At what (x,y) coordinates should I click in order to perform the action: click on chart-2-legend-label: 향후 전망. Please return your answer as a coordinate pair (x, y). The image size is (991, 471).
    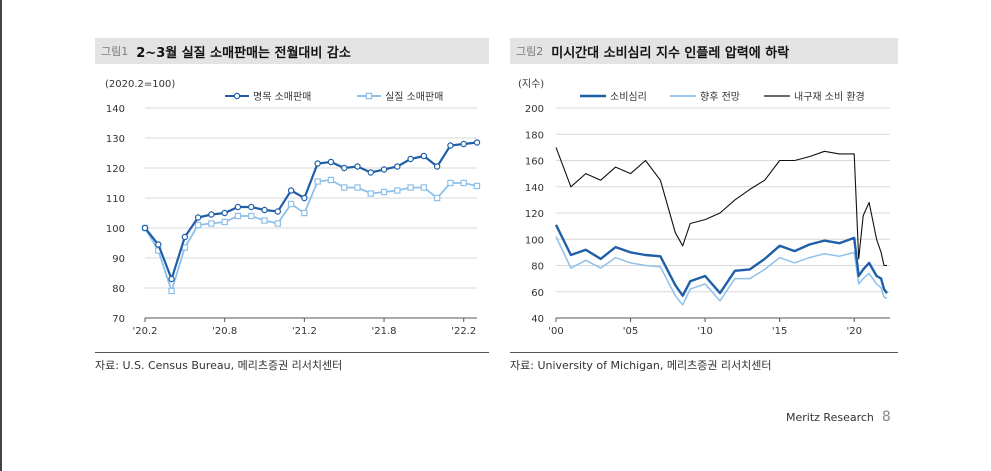
    Looking at the image, I should click on (720, 97).